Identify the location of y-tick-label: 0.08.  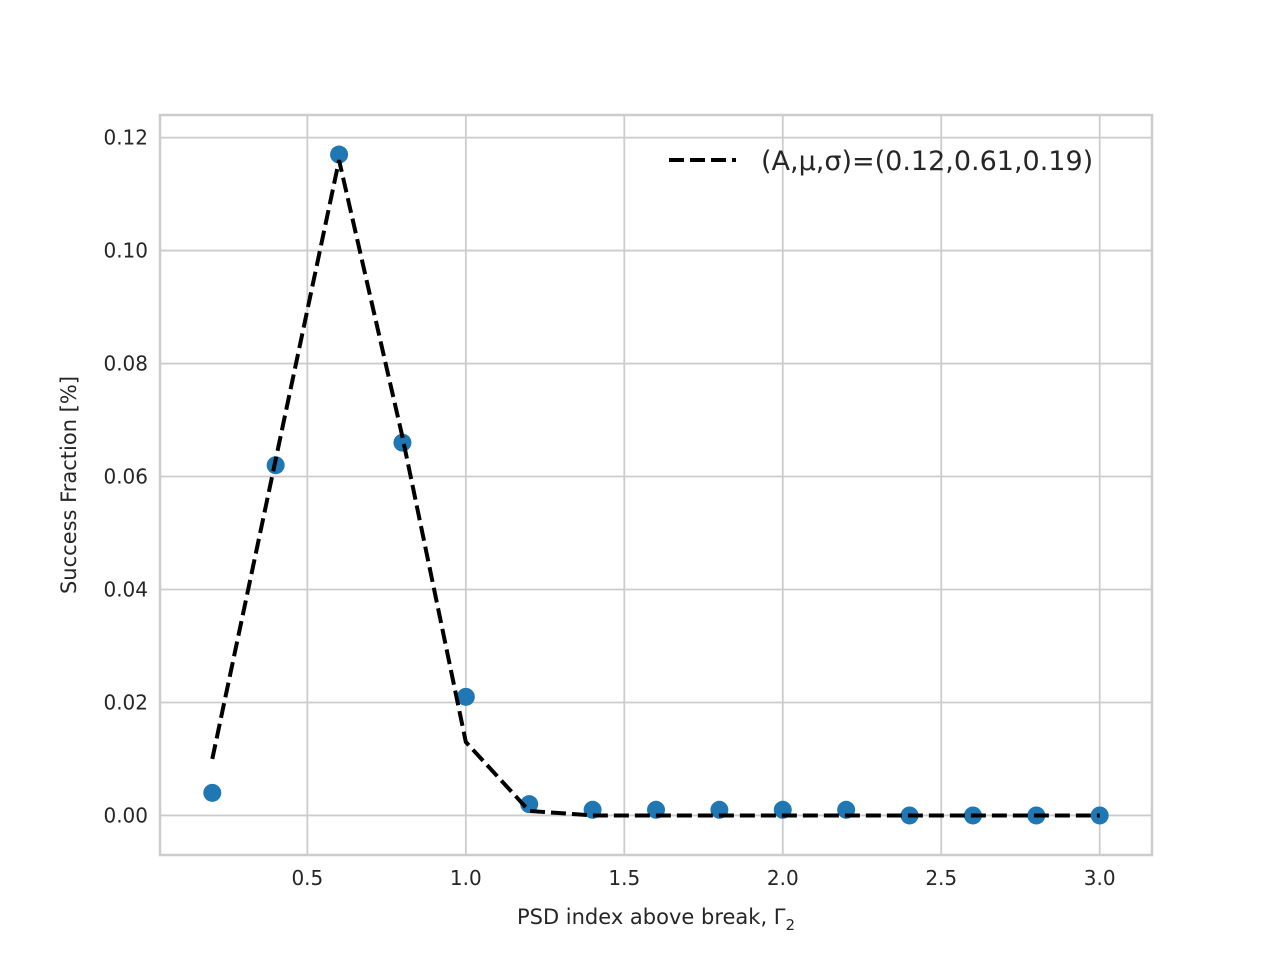
(125, 364).